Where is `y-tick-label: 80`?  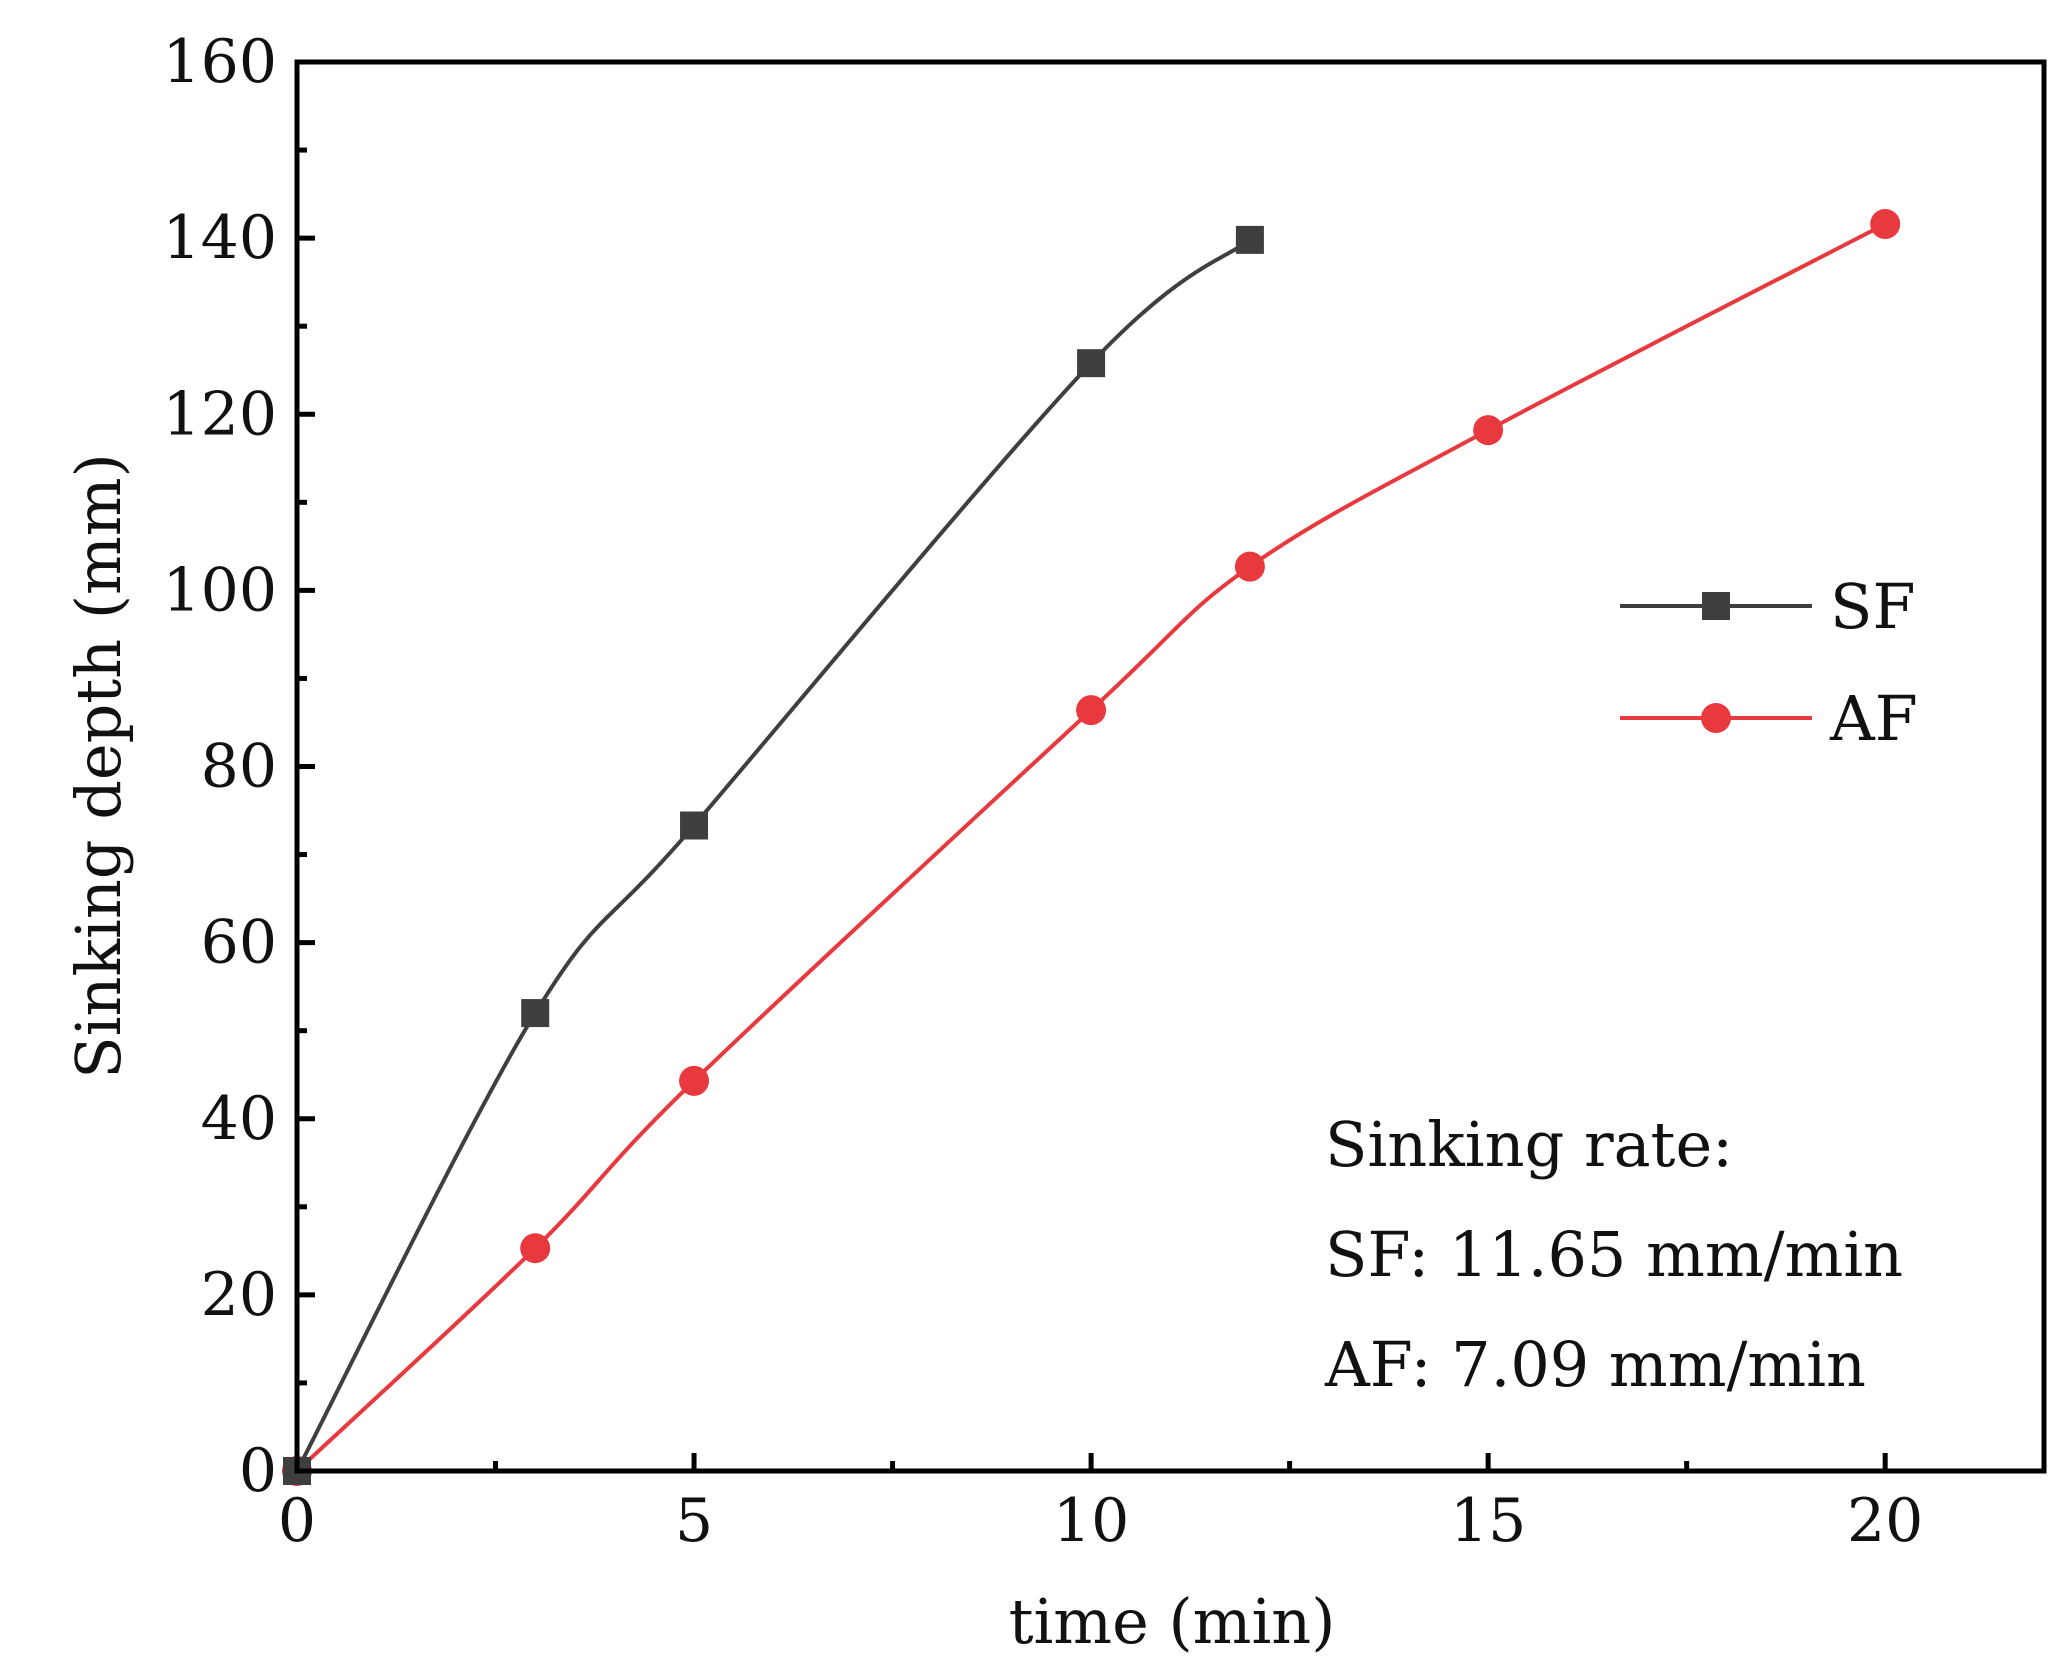
y-tick-label: 80 is located at coordinates (239, 767).